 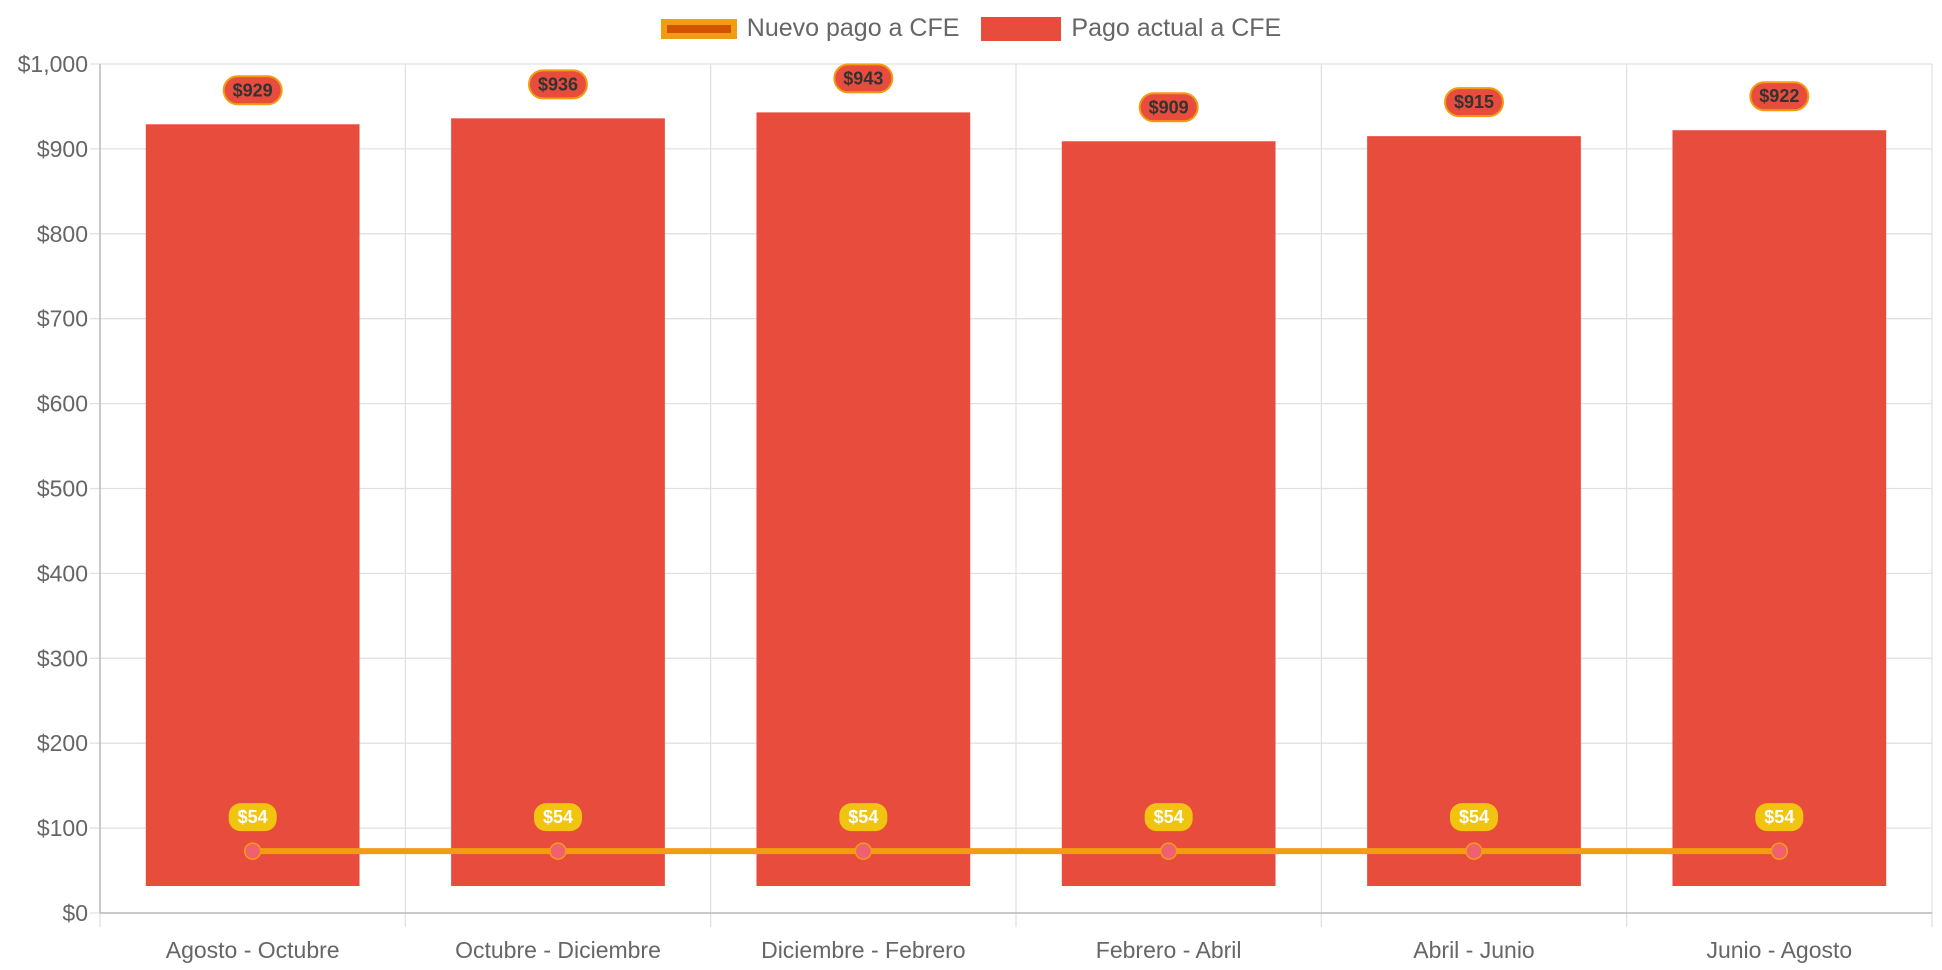 What do you see at coordinates (1473, 950) in the screenshot?
I see `x-tick-label: Abril - Junio` at bounding box center [1473, 950].